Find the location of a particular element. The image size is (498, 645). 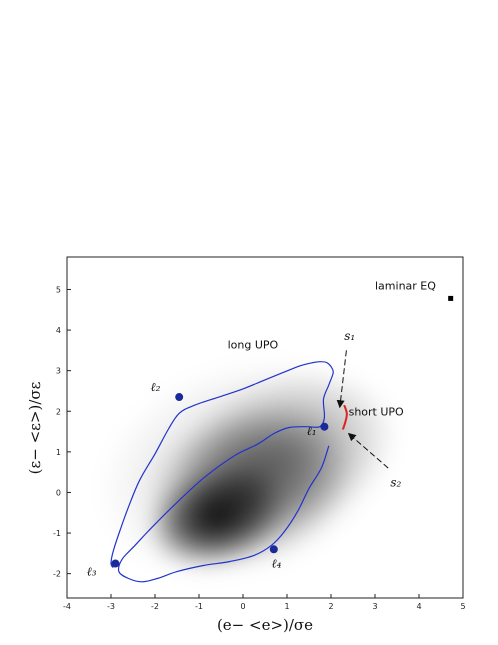

y-tick-label: 1 is located at coordinates (58, 452).